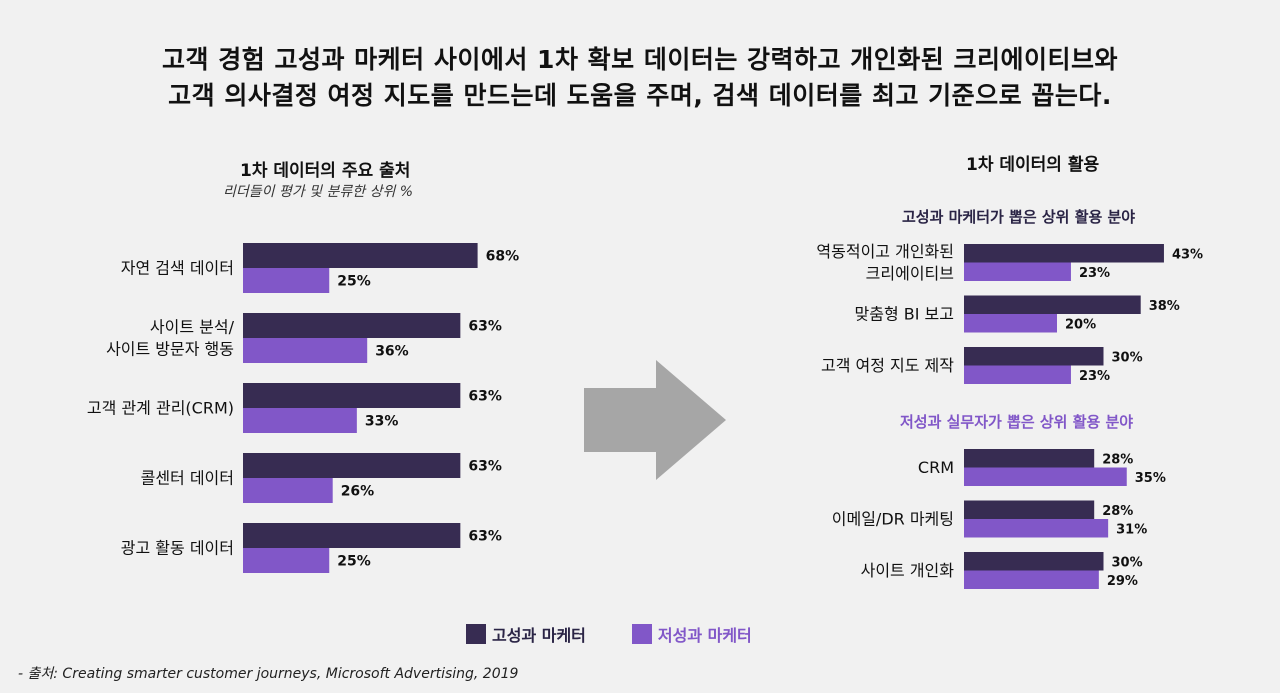  I want to click on left-category-label: 사이트 방문자 행동, so click(170, 349).